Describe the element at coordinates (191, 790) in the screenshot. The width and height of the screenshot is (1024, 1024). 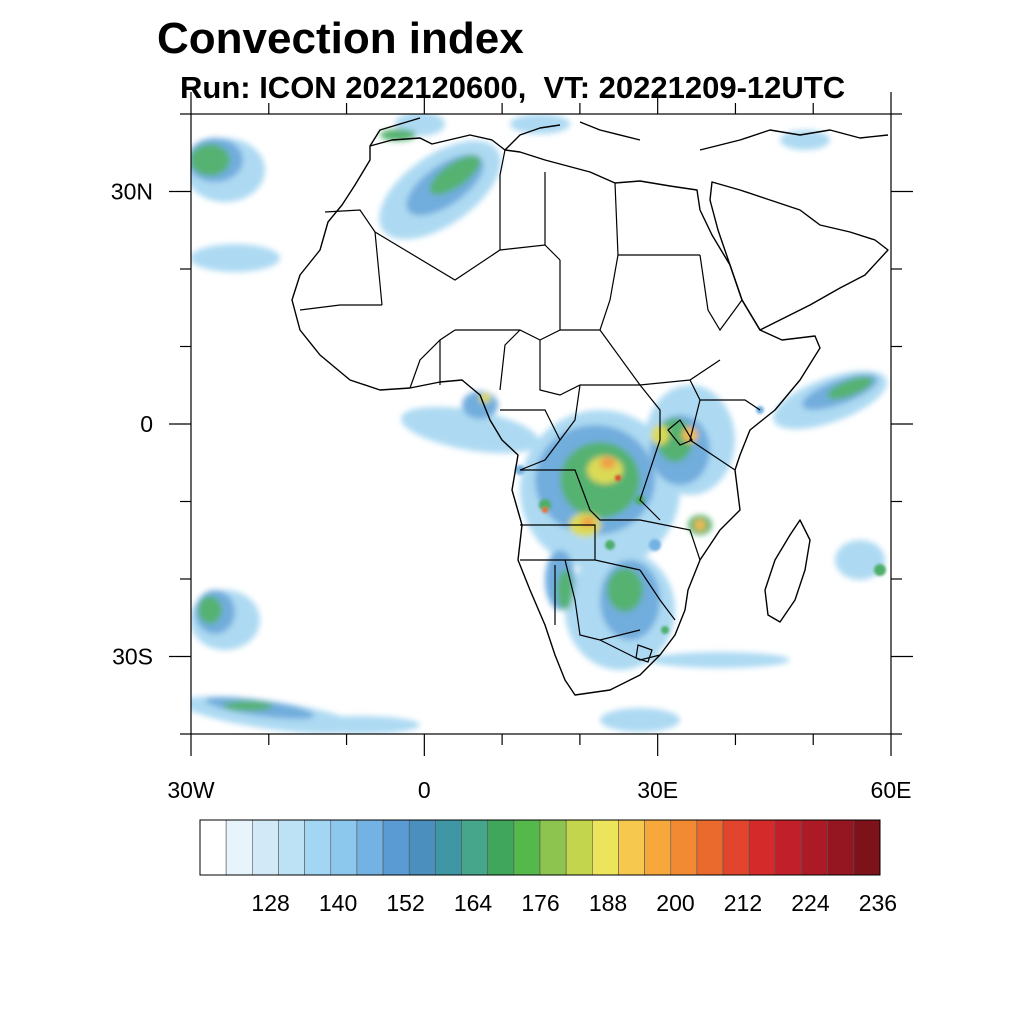
I see `lon-label: 30W` at that location.